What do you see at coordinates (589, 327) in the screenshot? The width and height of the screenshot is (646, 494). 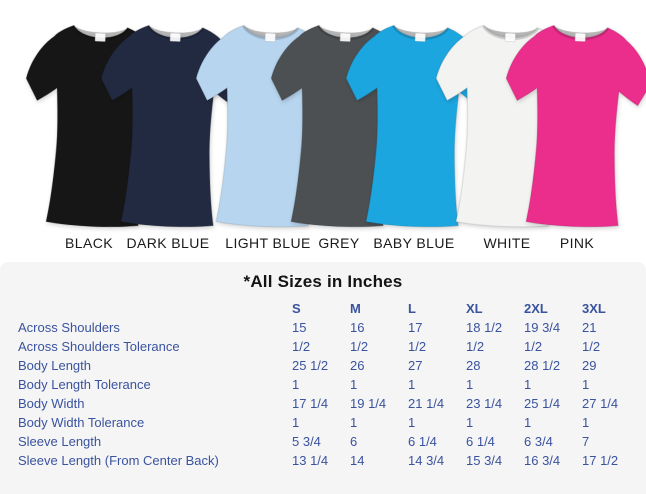 I see `spec-value: 21` at bounding box center [589, 327].